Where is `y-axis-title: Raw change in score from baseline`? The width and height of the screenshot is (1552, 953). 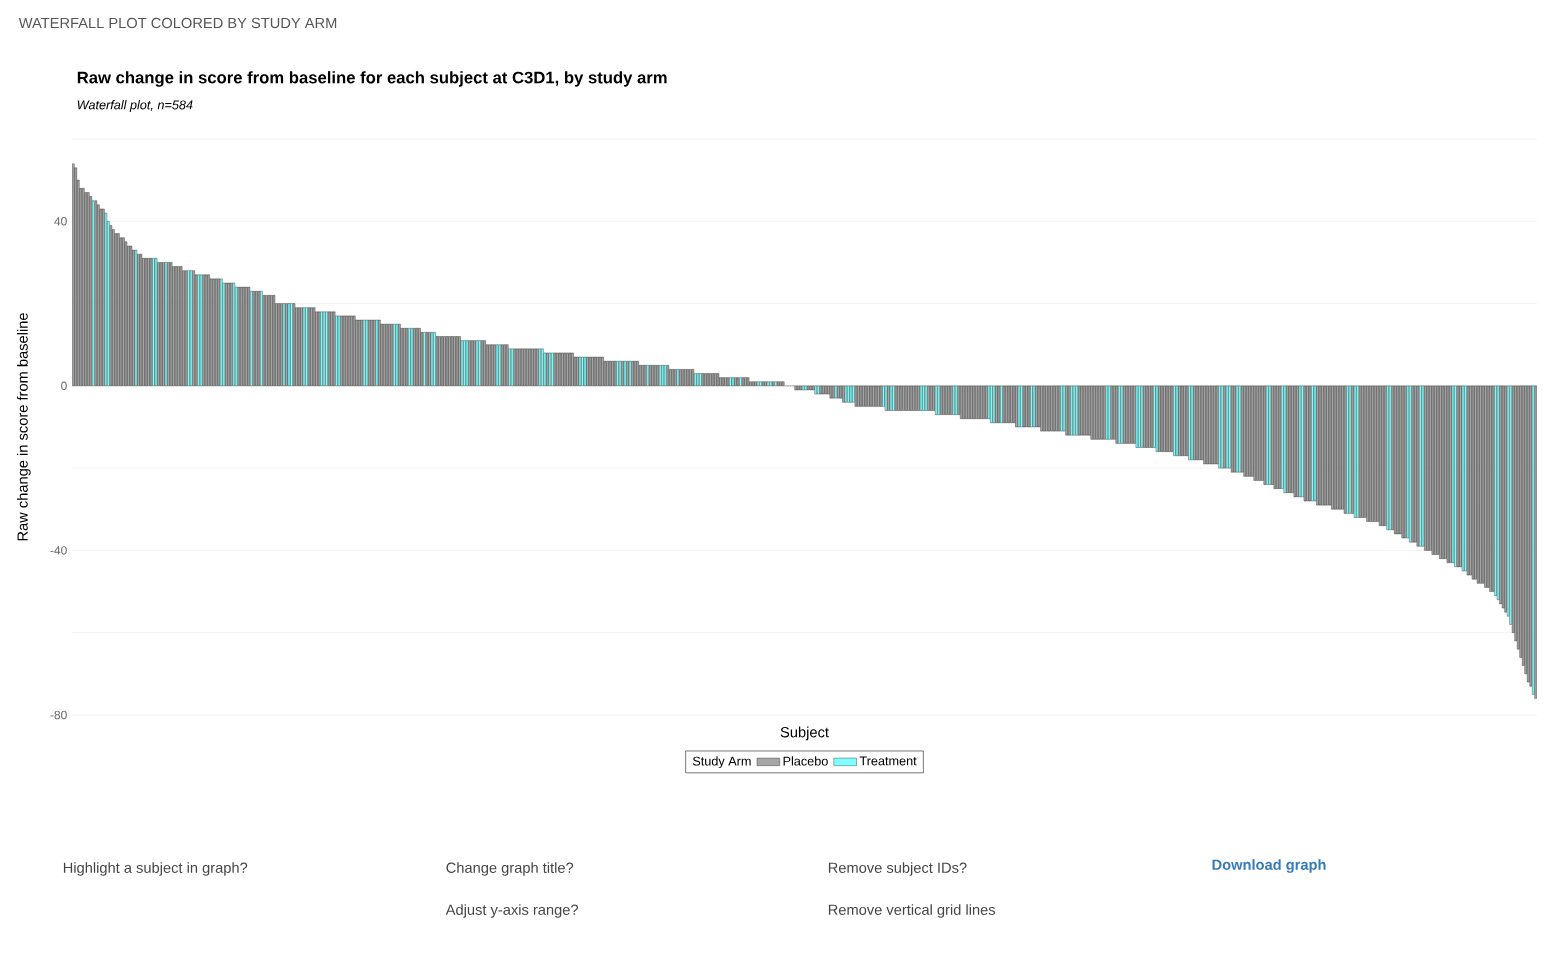
y-axis-title: Raw change in score from baseline is located at coordinates (24, 427).